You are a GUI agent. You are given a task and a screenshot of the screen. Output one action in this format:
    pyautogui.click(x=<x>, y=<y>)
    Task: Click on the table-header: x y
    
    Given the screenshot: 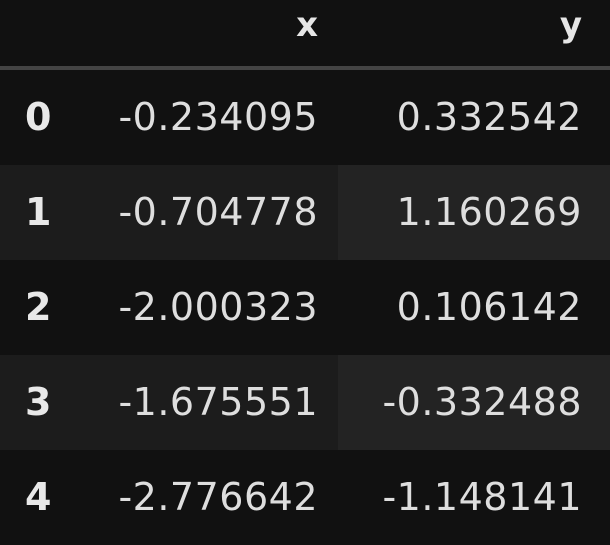 What is the action you would take?
    pyautogui.click(x=305, y=35)
    